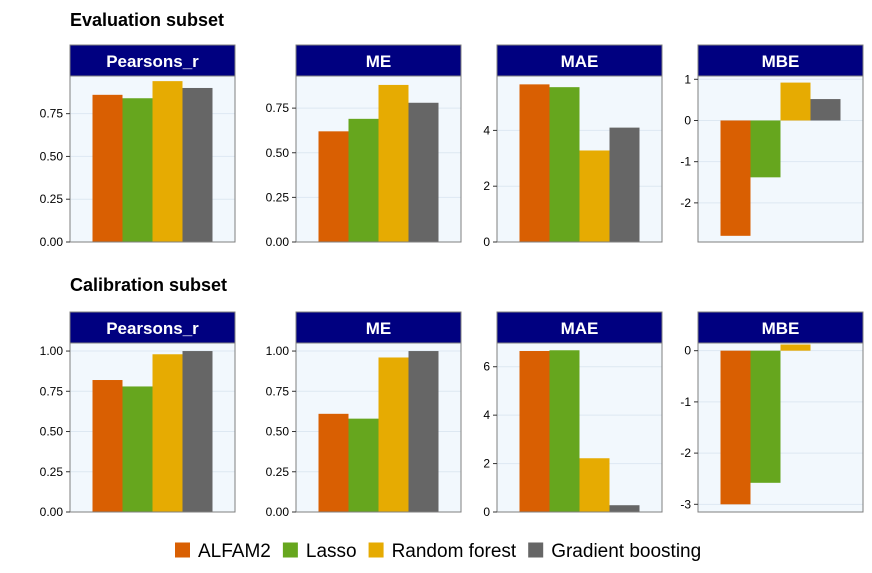 The height and width of the screenshot is (573, 872). I want to click on evaluation-panel-mae: MAE 0 2 4, so click(573, 146).